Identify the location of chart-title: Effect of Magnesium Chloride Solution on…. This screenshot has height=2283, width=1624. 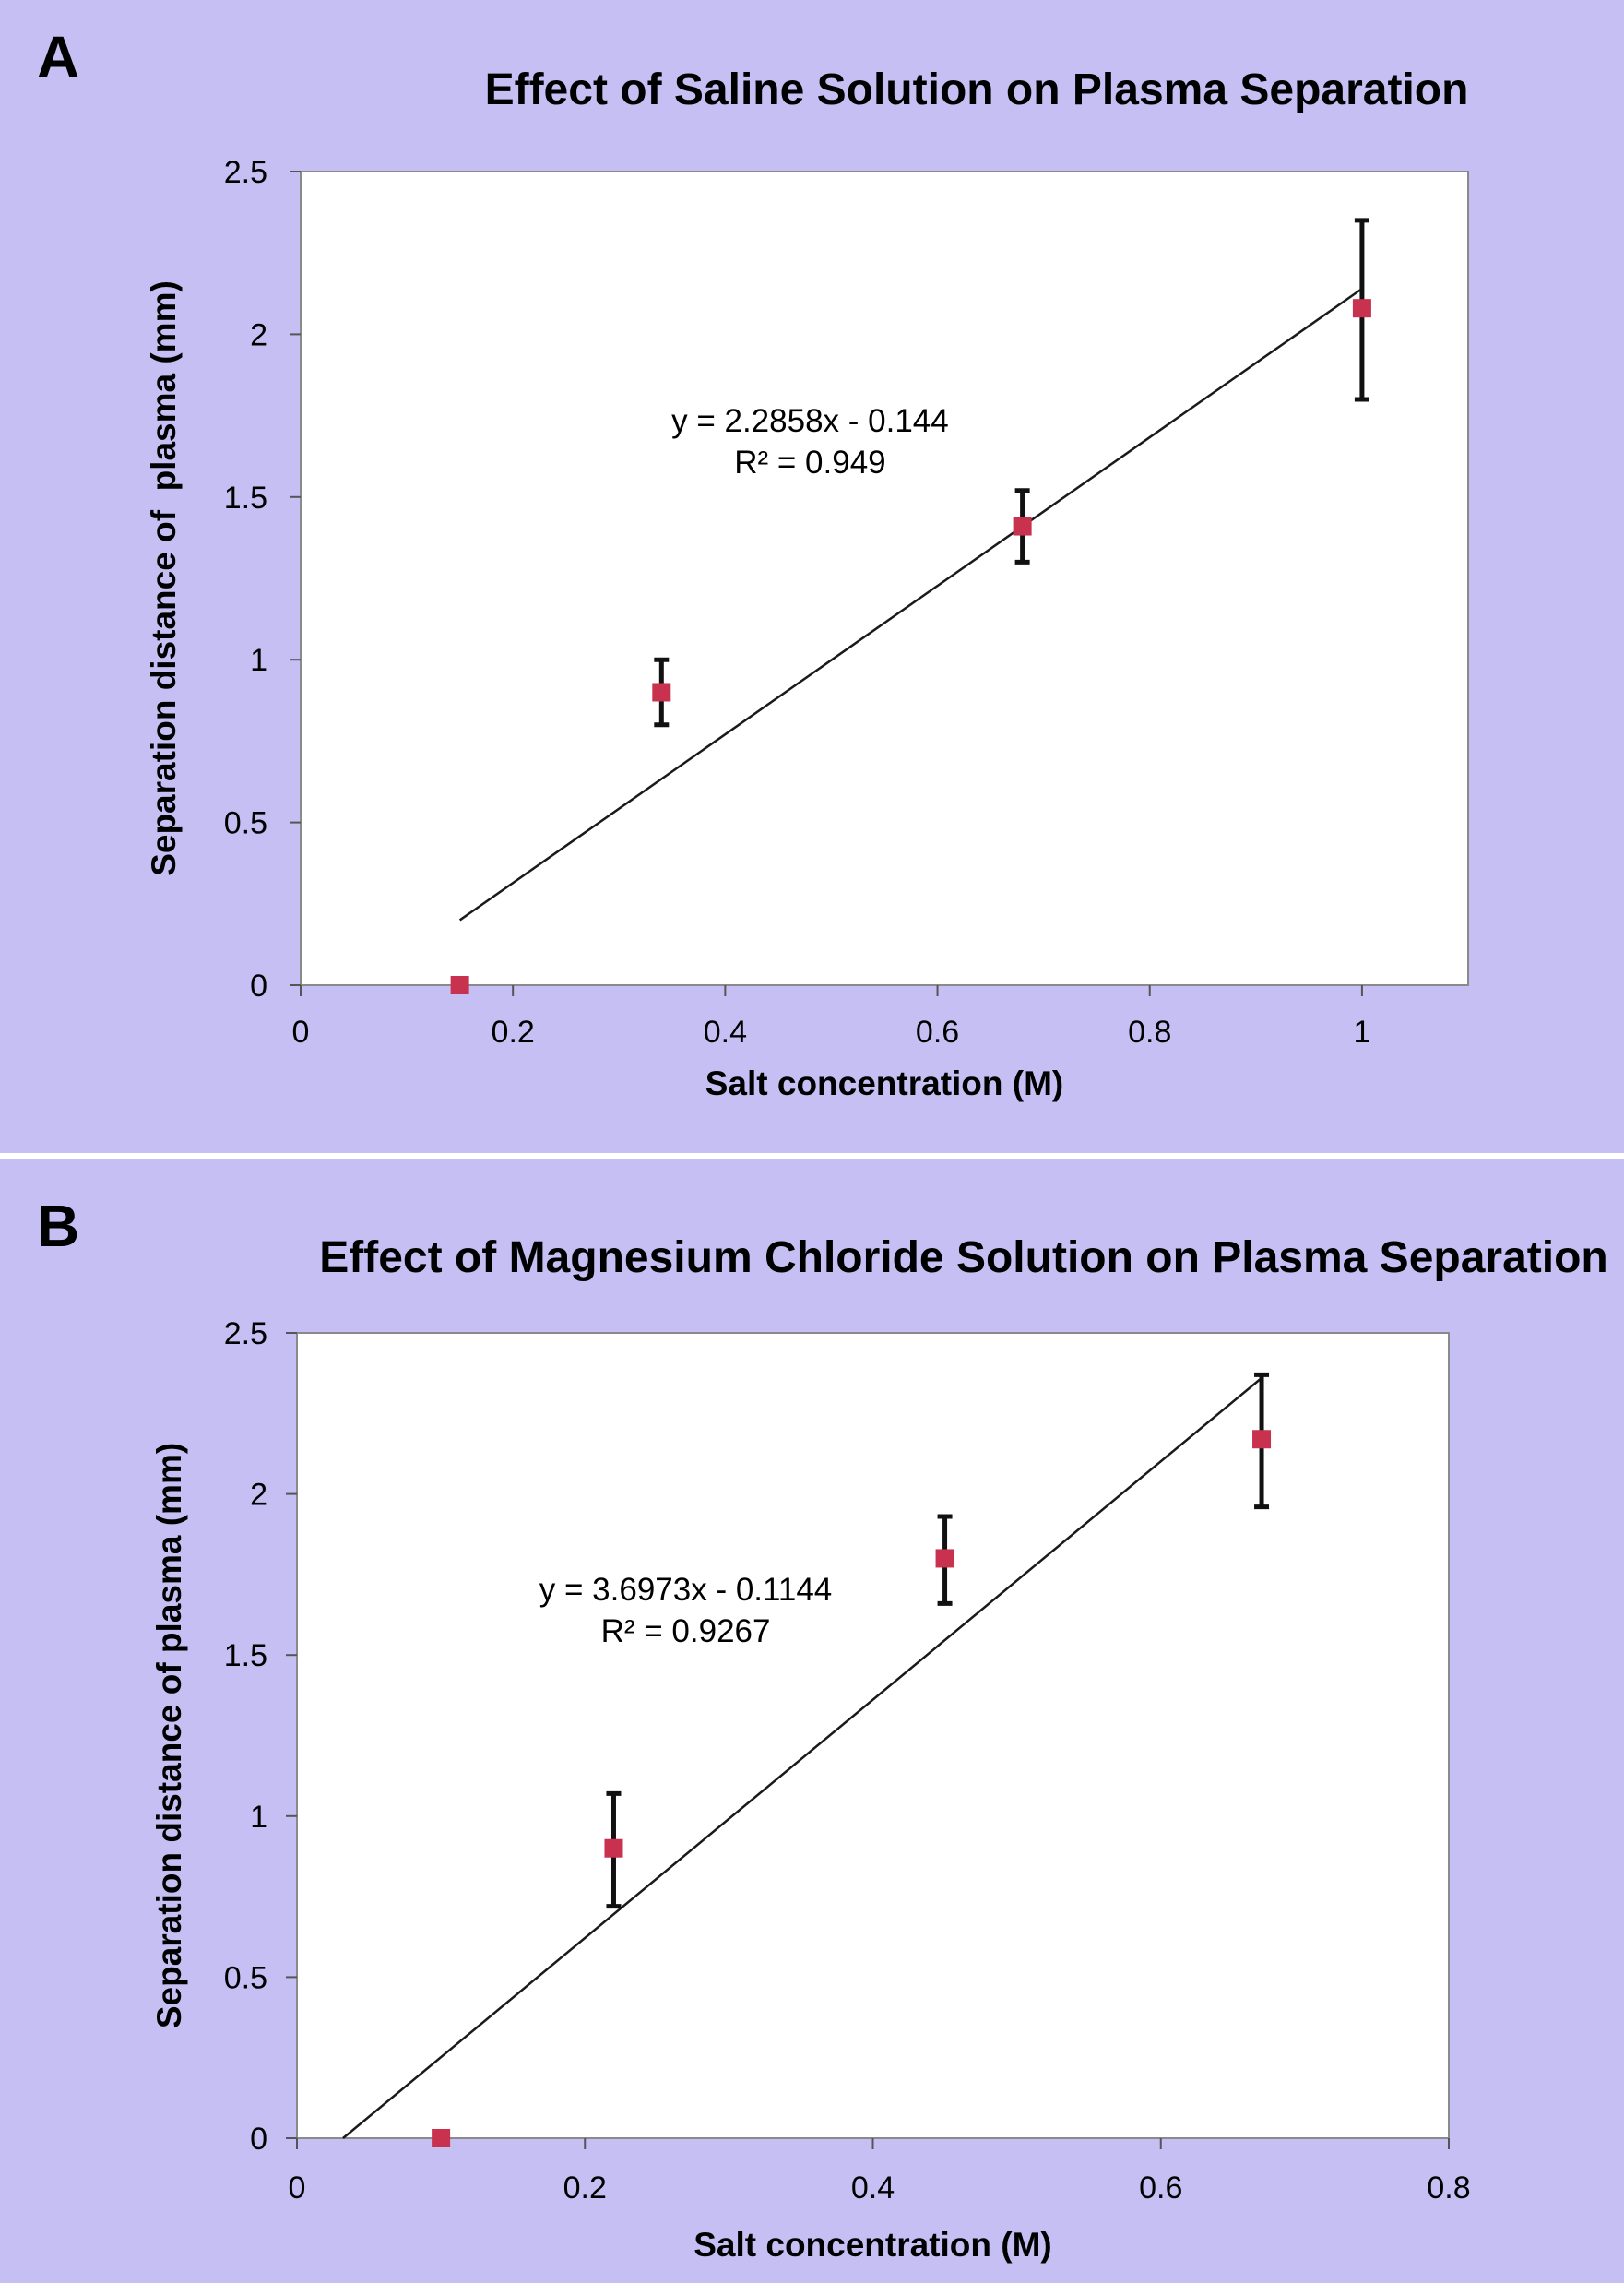
(964, 1257).